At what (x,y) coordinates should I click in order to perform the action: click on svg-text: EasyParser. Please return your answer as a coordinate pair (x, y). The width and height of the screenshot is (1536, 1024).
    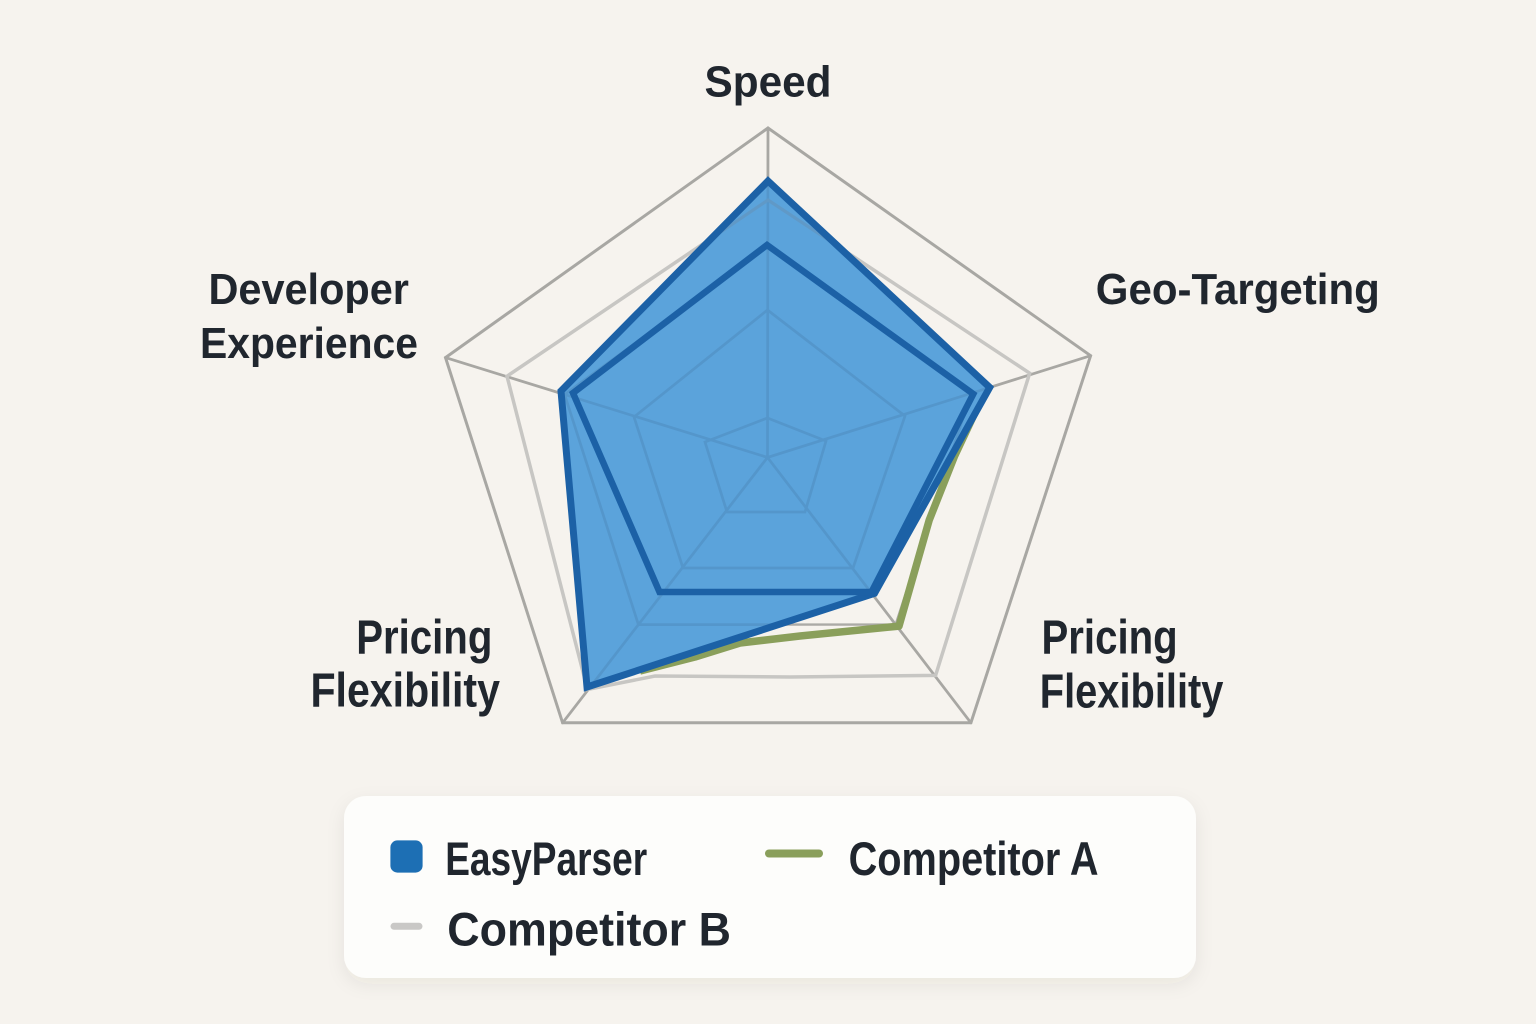
    Looking at the image, I should click on (546, 858).